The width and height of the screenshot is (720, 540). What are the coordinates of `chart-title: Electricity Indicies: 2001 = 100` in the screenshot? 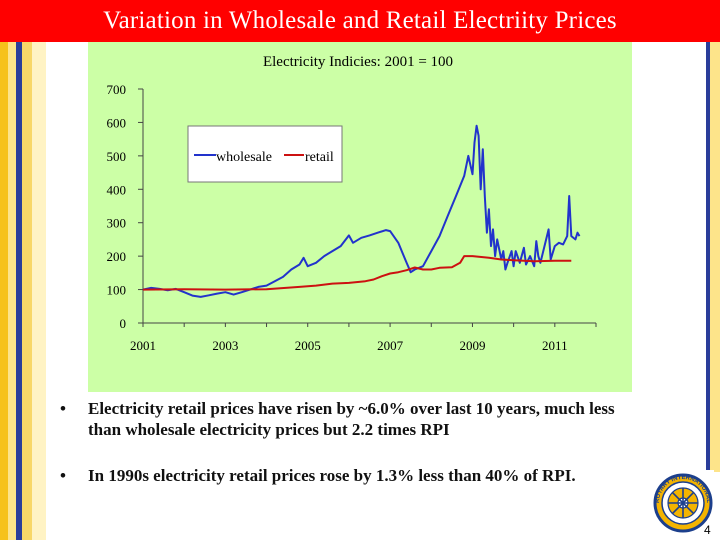 It's located at (358, 62).